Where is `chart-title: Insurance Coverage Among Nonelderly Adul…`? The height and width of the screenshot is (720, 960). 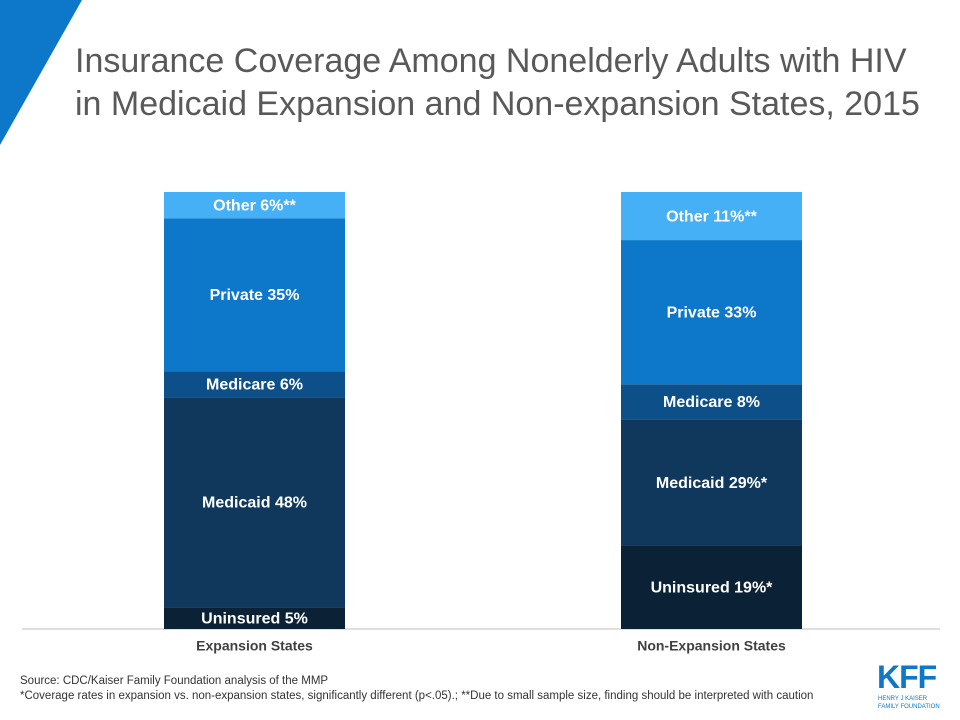
chart-title: Insurance Coverage Among Nonelderly Adul… is located at coordinates (497, 82).